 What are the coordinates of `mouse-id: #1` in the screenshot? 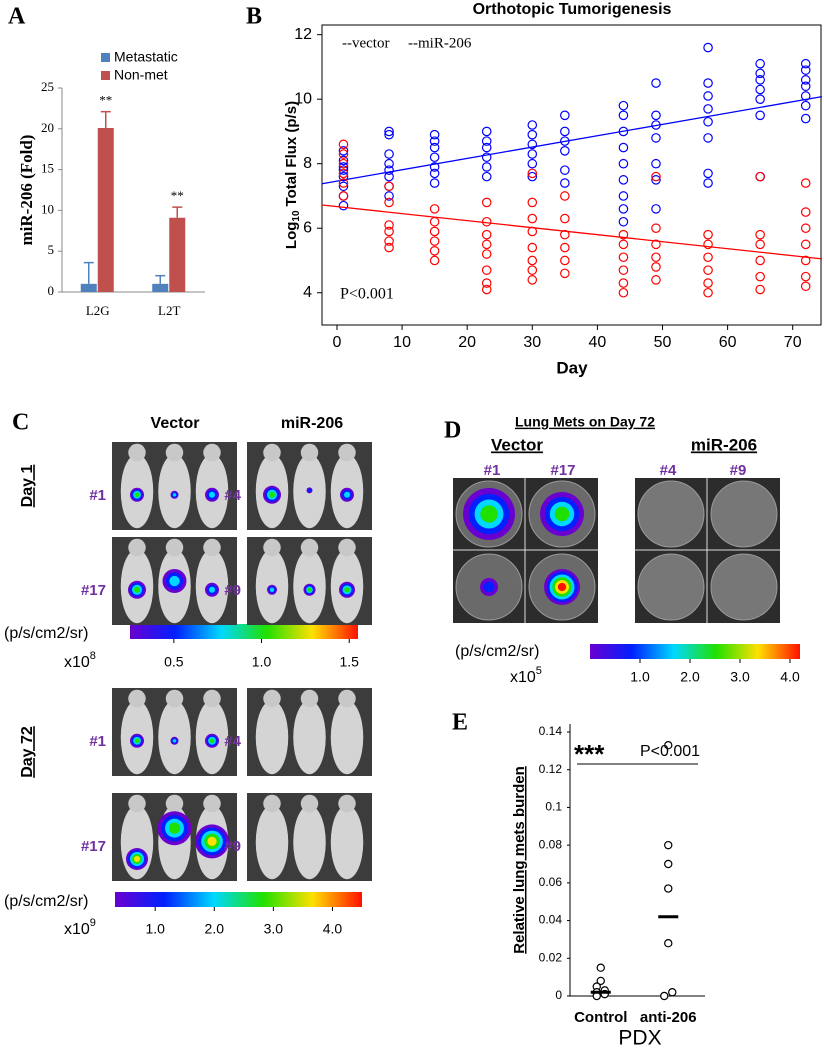 It's located at (97, 495).